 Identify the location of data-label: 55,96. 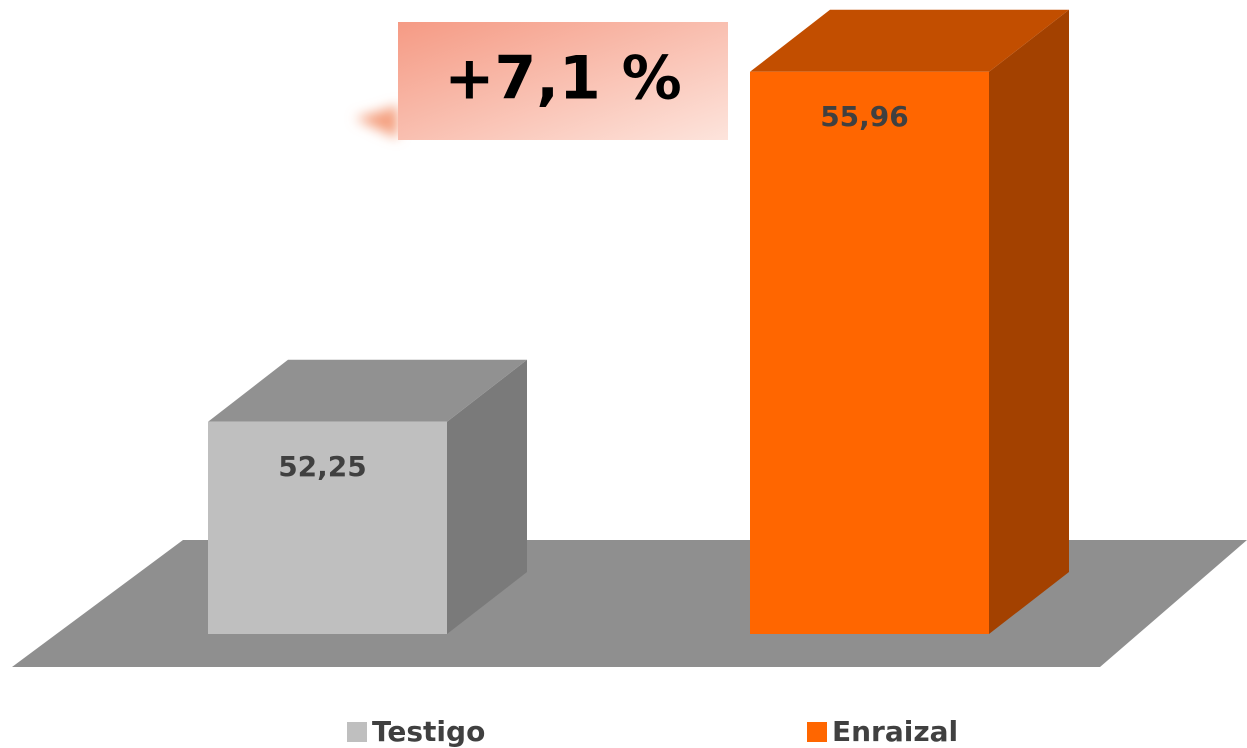
(864, 116).